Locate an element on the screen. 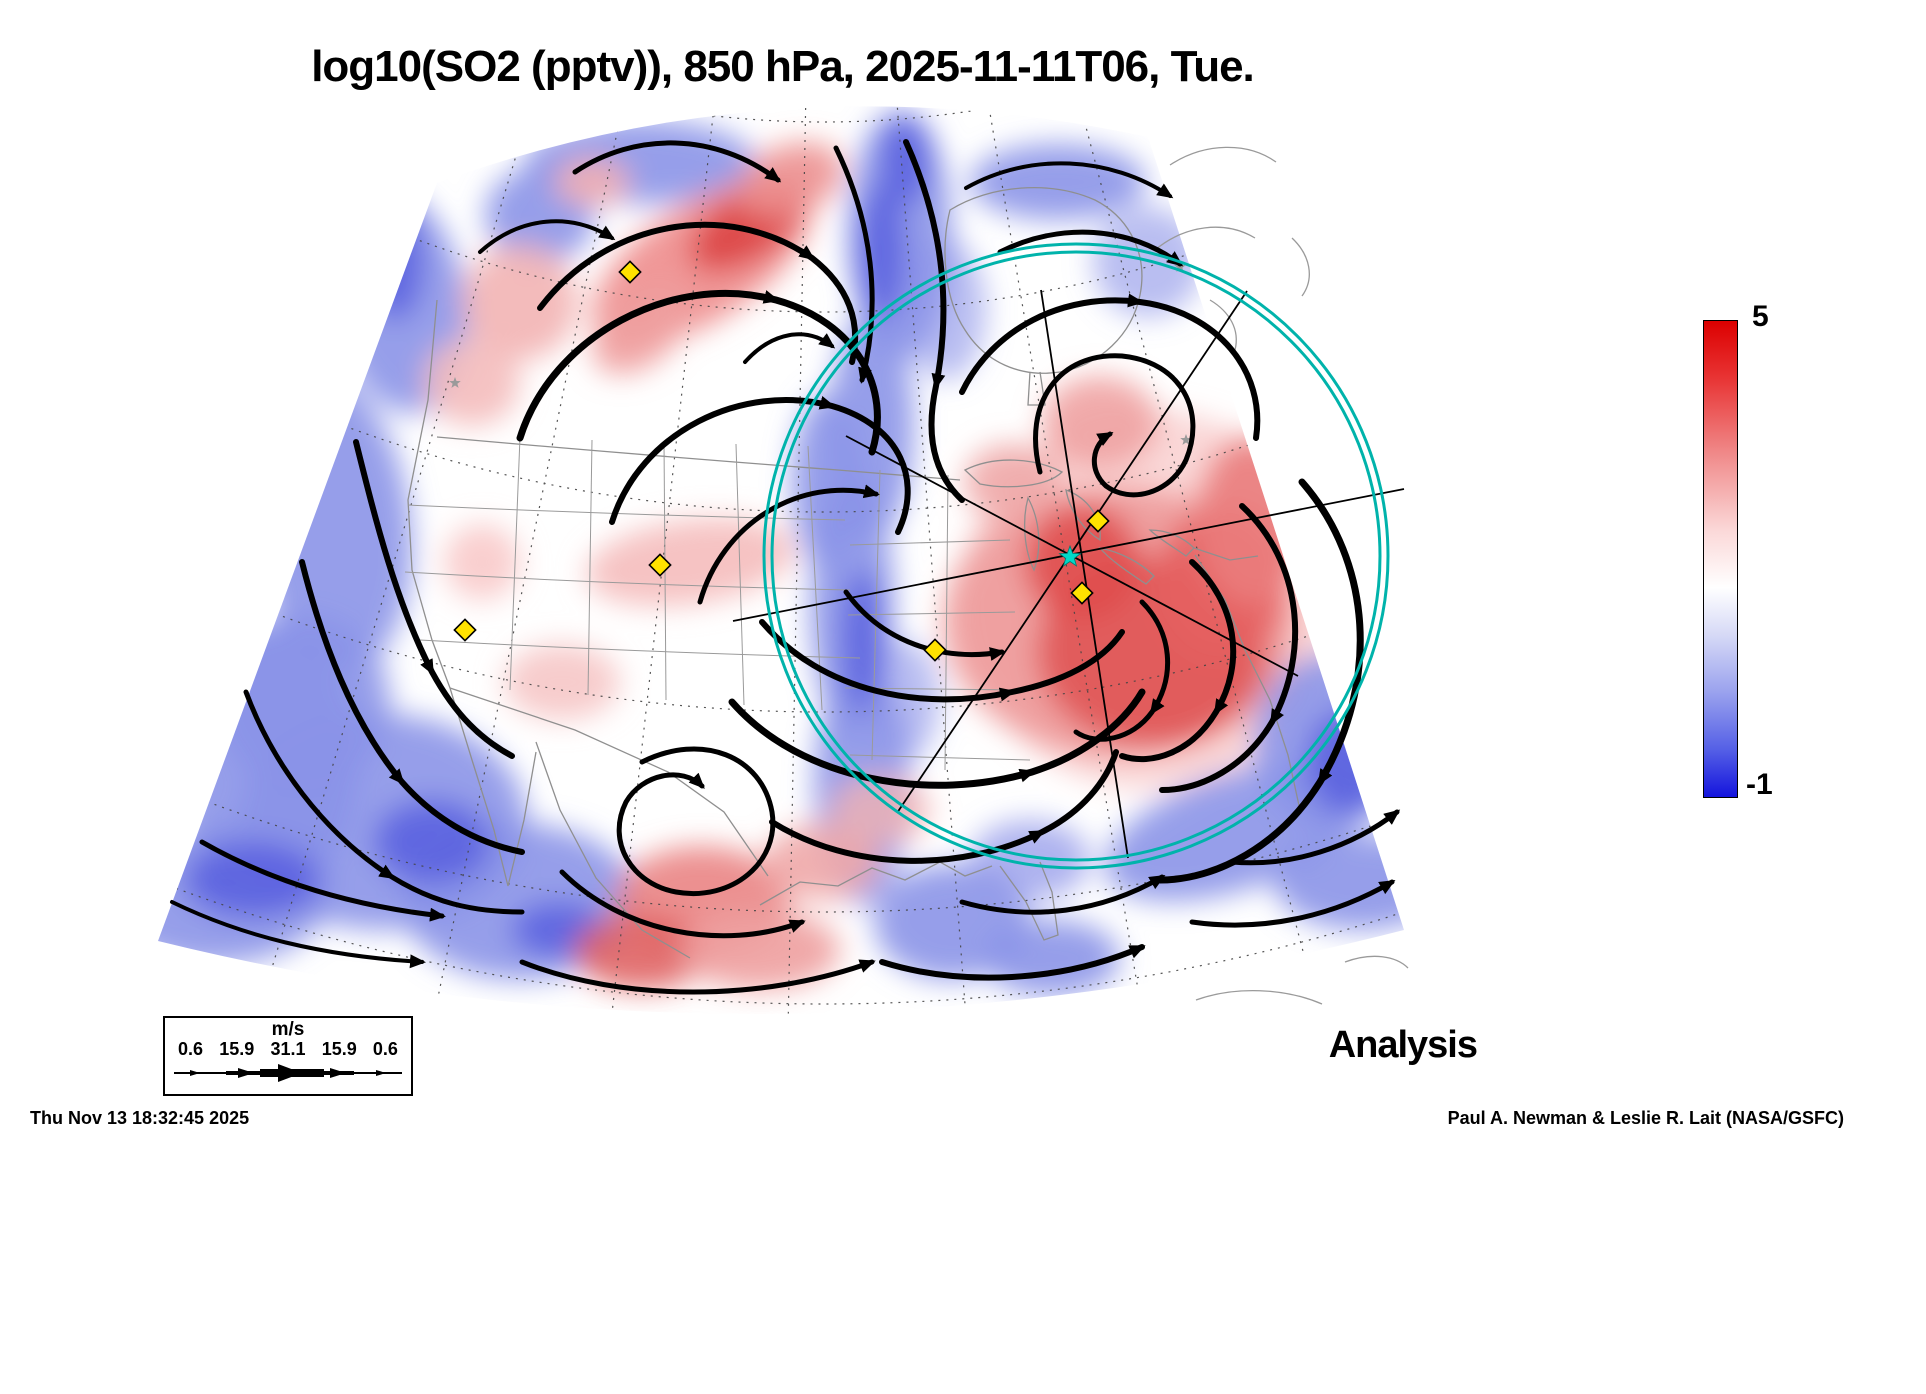 This screenshot has width=1926, height=1394. wind-legend-arrow-scale is located at coordinates (288, 1073).